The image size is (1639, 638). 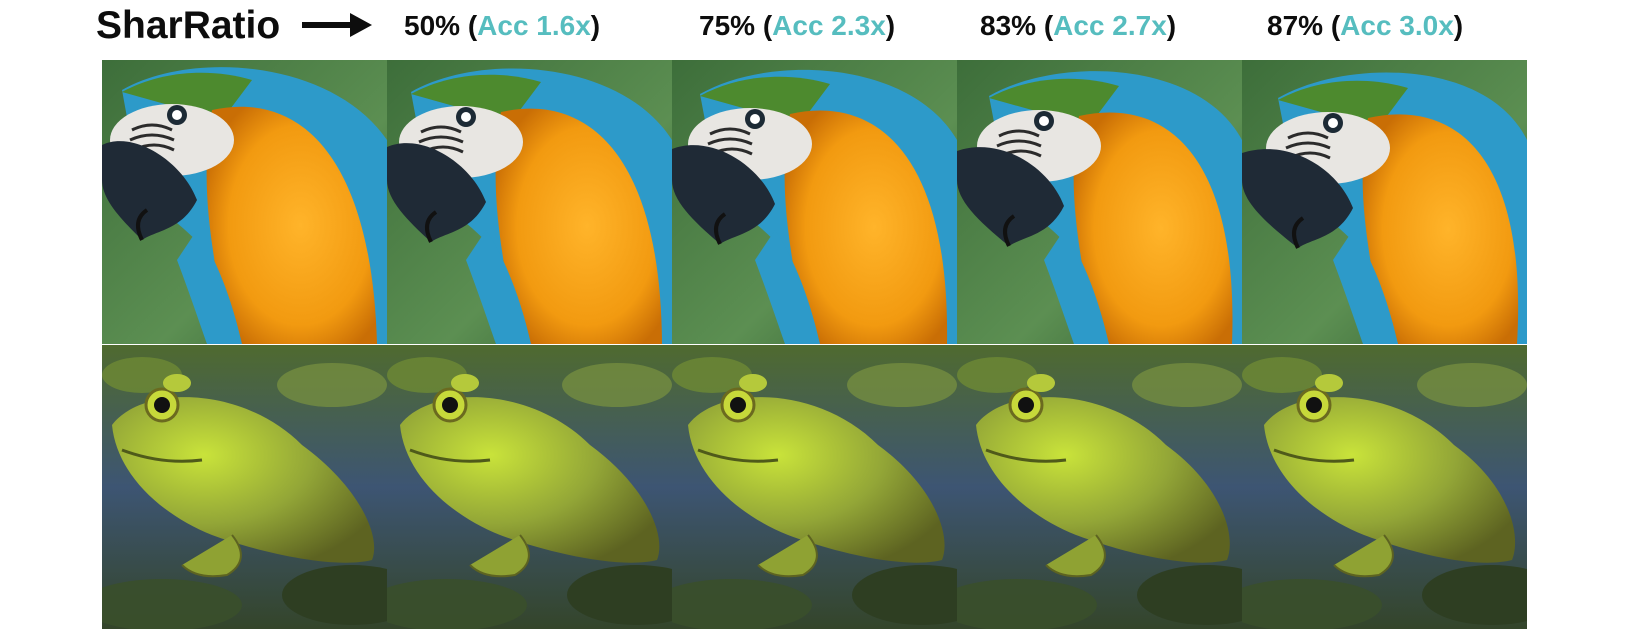 What do you see at coordinates (829, 25) in the screenshot?
I see `acc-text: Acc 2.3x` at bounding box center [829, 25].